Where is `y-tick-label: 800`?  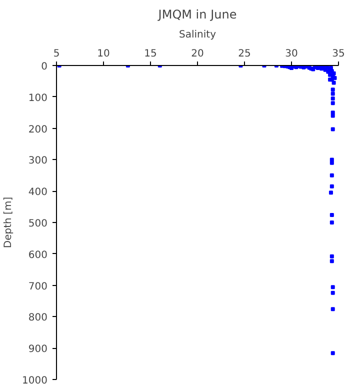 y-tick-label: 800 is located at coordinates (38, 318).